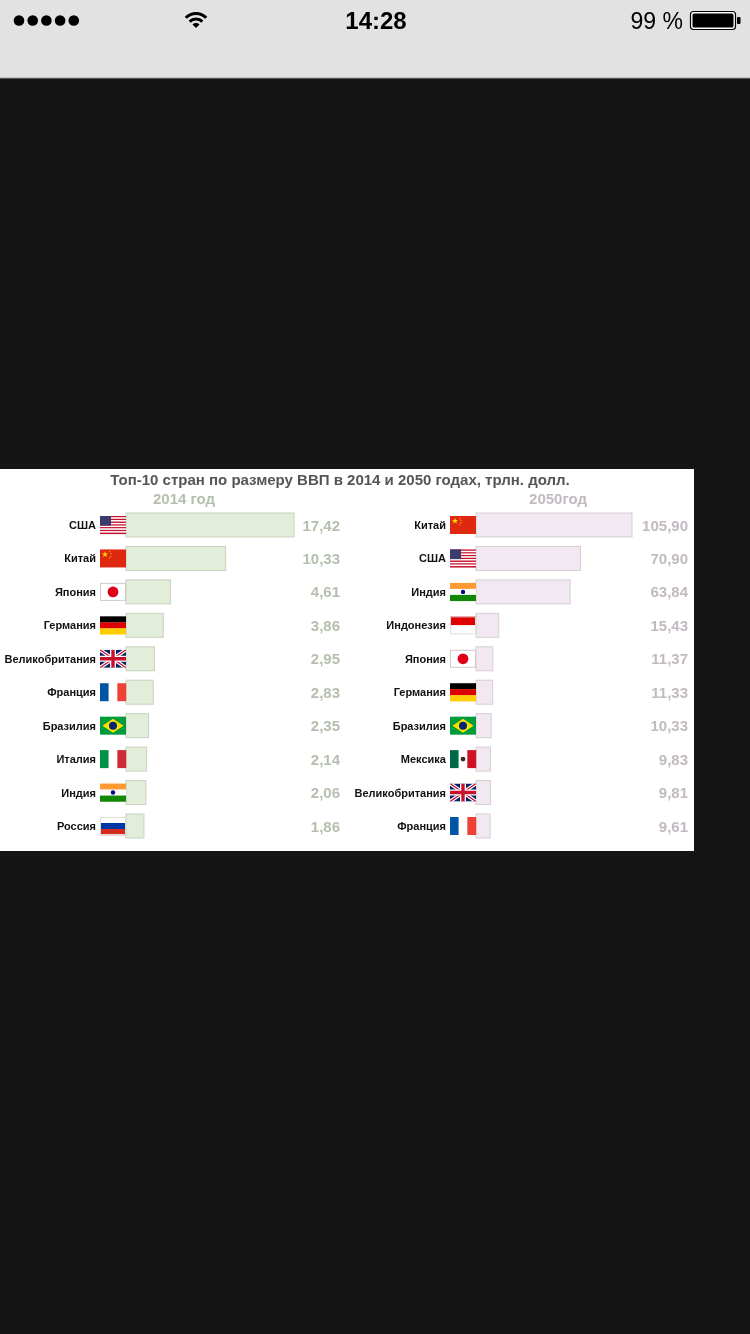 The width and height of the screenshot is (750, 1334). I want to click on data-label: 2,14, so click(325, 759).